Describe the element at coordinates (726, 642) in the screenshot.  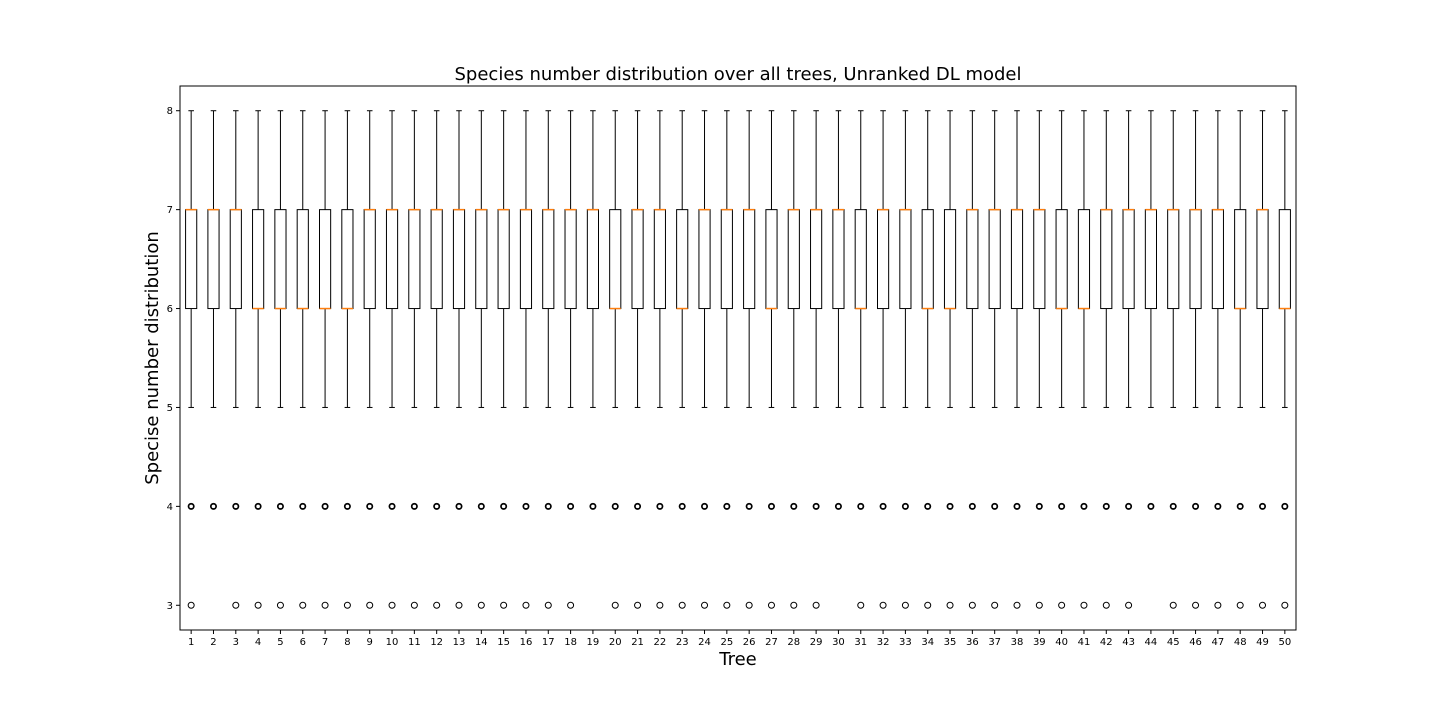
I see `x-tick-label: 25` at that location.